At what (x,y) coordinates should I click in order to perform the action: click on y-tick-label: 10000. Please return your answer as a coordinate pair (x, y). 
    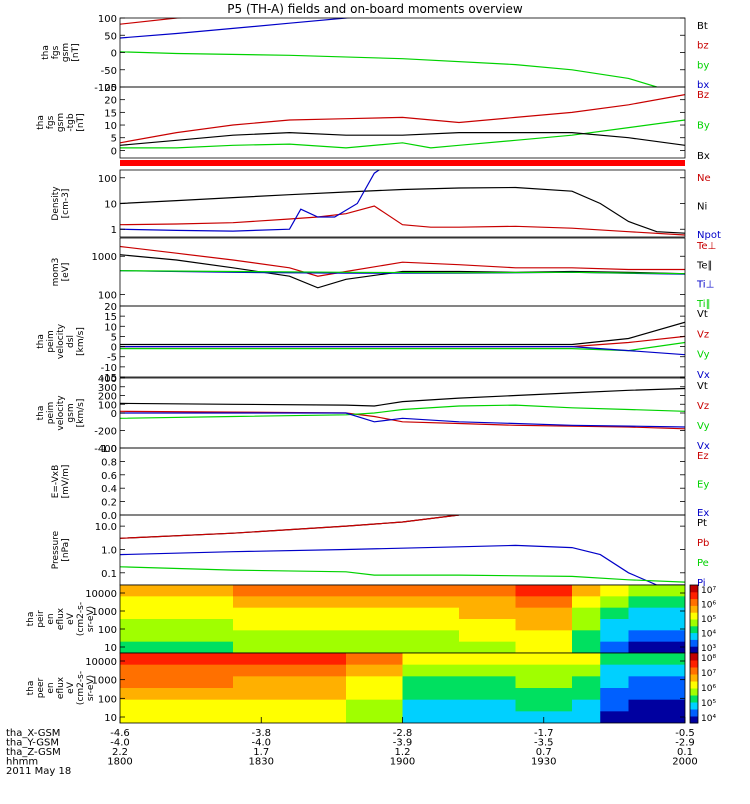
    Looking at the image, I should click on (101, 662).